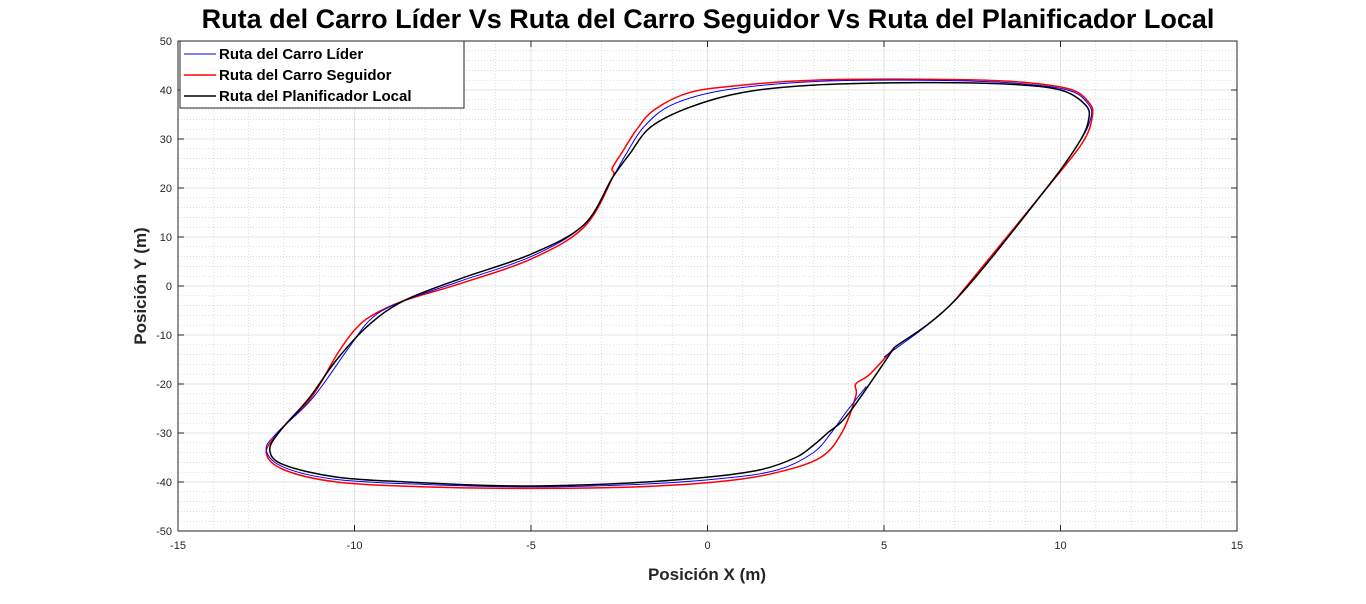  Describe the element at coordinates (164, 336) in the screenshot. I see `y-tick-label: -10` at that location.